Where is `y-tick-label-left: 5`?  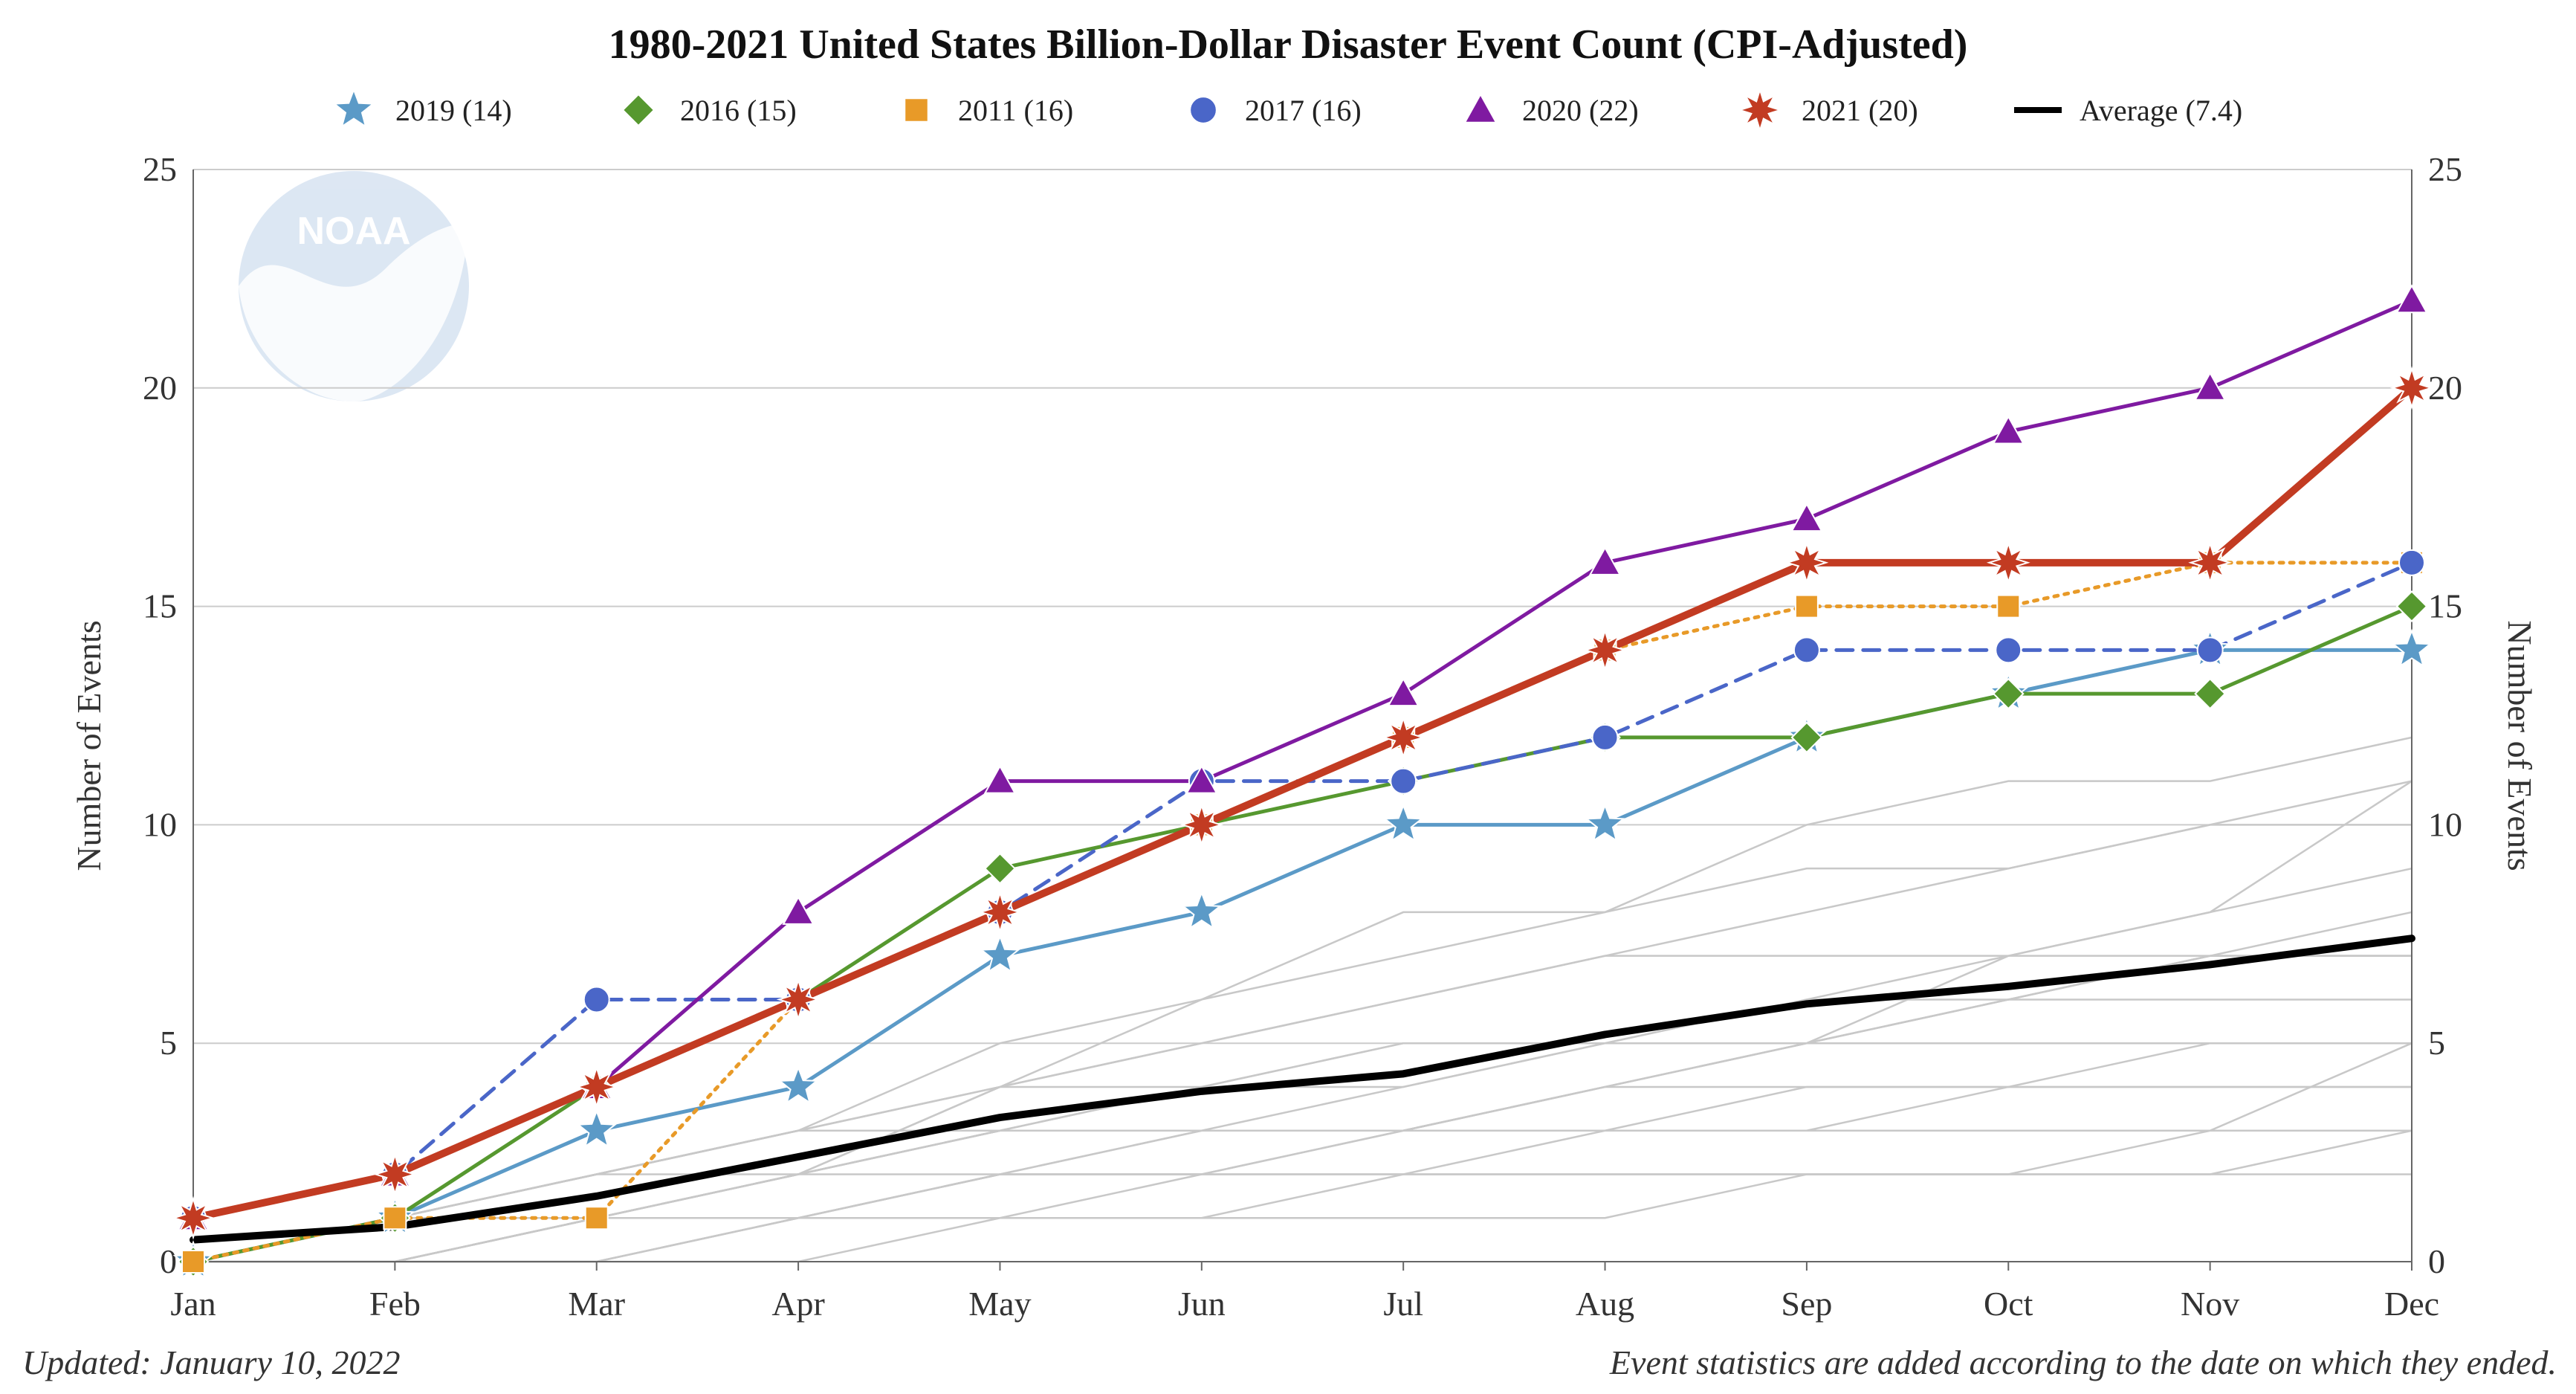
y-tick-label-left: 5 is located at coordinates (168, 1043).